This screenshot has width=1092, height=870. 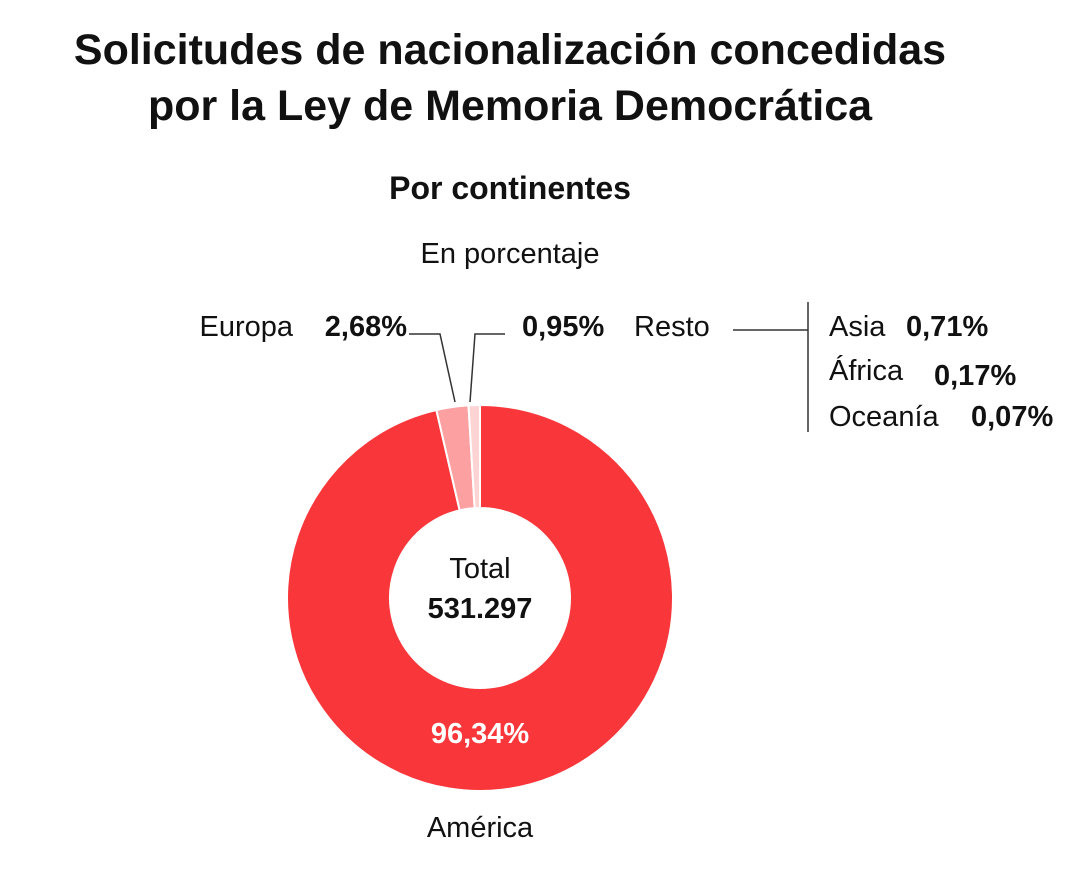 I want to click on donut-slice-resto, so click(x=474, y=456).